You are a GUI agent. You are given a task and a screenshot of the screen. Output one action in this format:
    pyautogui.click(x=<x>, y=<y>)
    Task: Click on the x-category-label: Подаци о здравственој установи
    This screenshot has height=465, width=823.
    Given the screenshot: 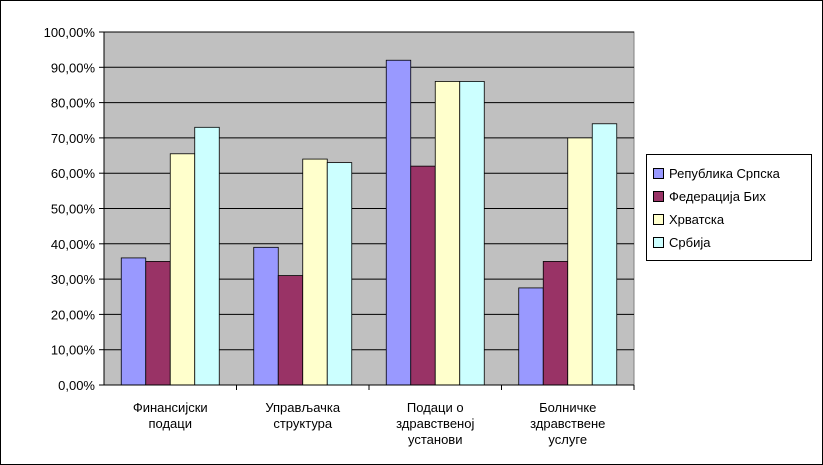 What is the action you would take?
    pyautogui.click(x=435, y=423)
    